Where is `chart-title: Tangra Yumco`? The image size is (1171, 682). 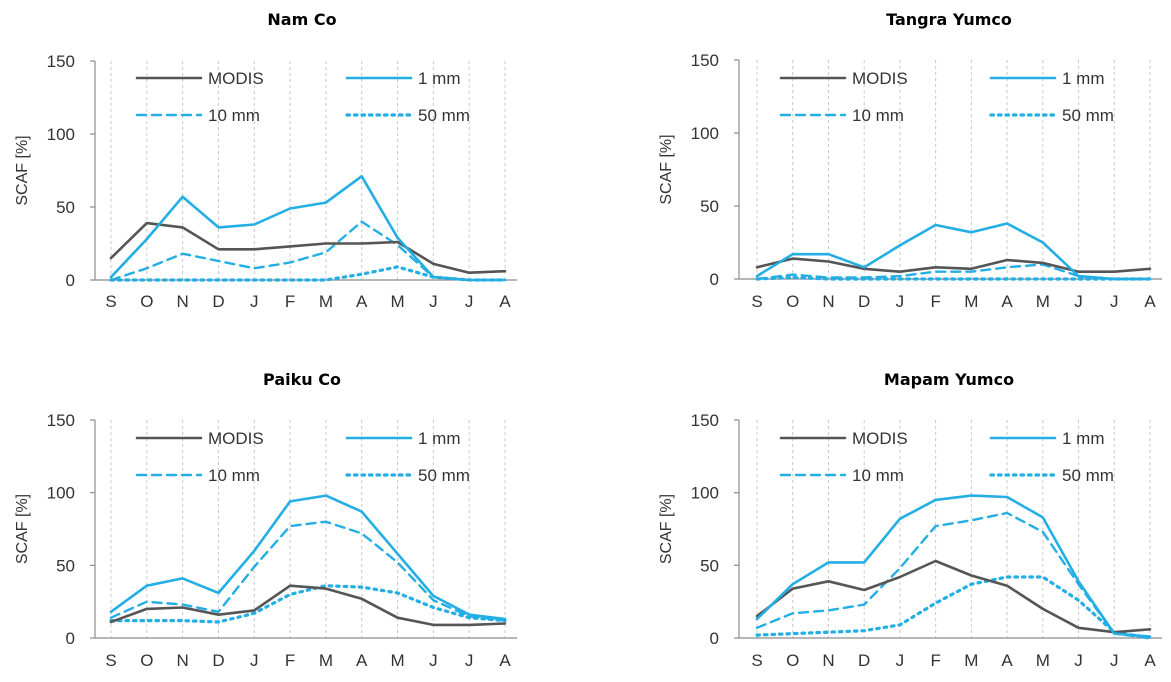
chart-title: Tangra Yumco is located at coordinates (949, 19).